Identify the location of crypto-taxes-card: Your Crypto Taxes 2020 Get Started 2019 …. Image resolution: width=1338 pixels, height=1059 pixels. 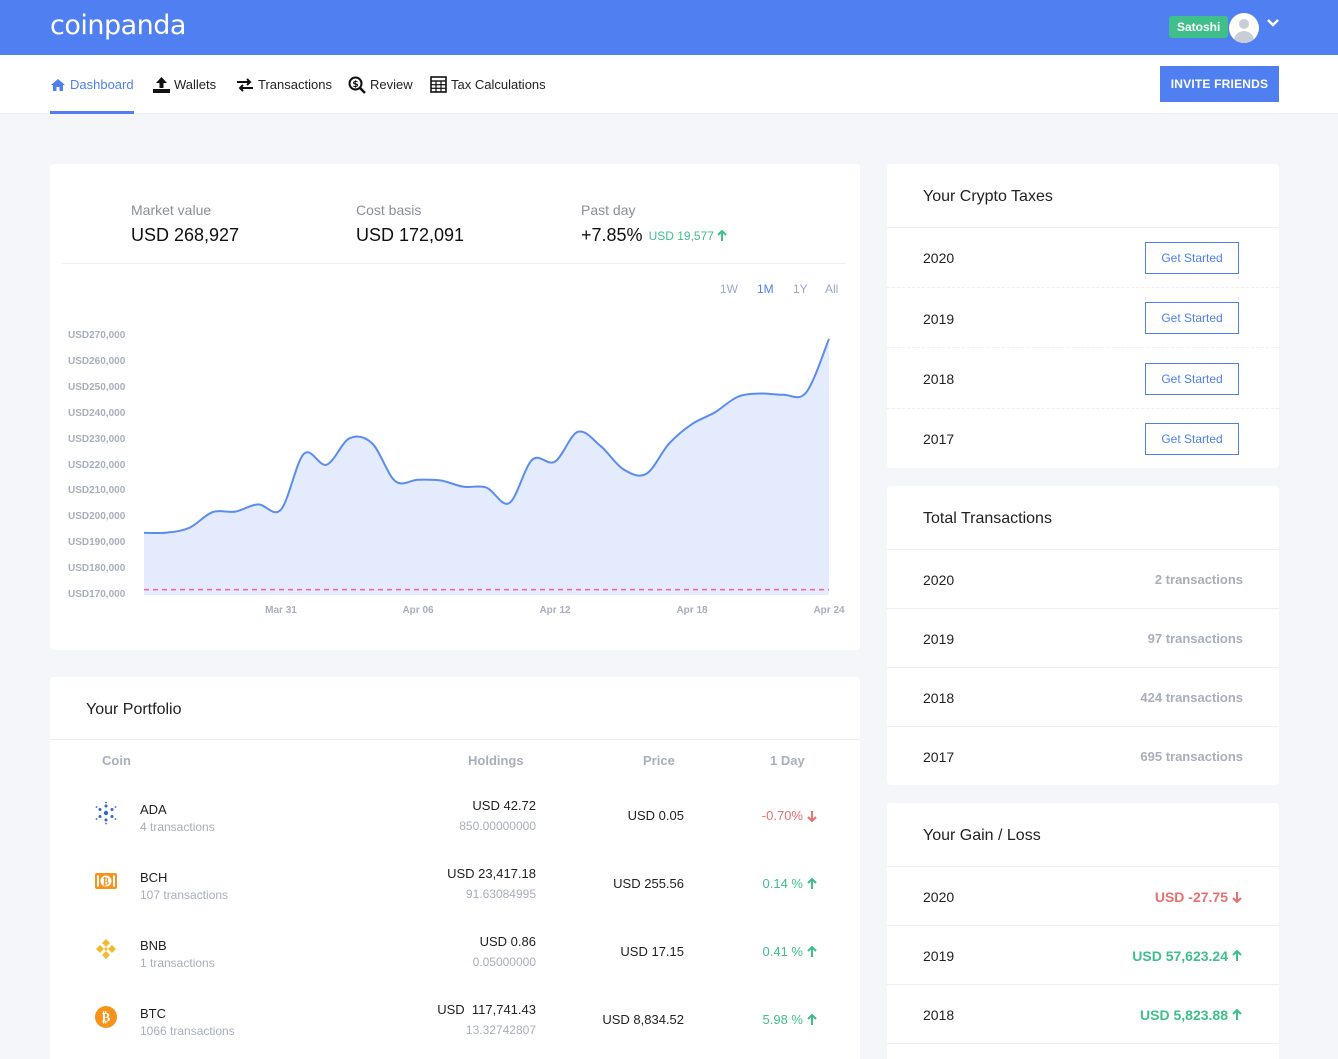
(1083, 316).